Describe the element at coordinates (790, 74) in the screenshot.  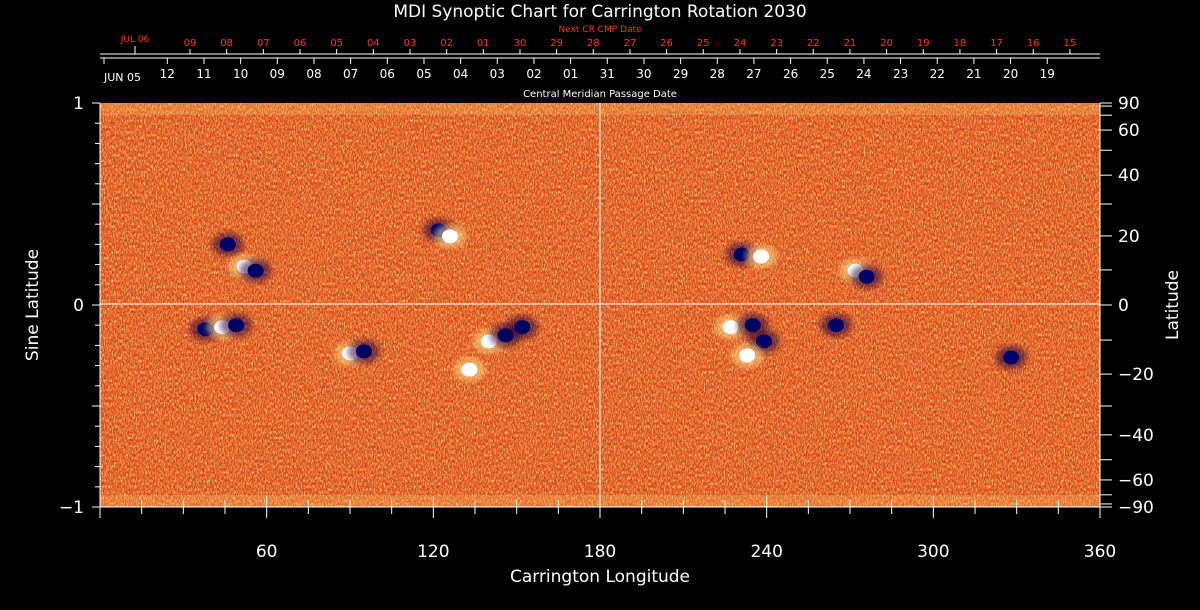
I see `cmp-day-label: 26` at that location.